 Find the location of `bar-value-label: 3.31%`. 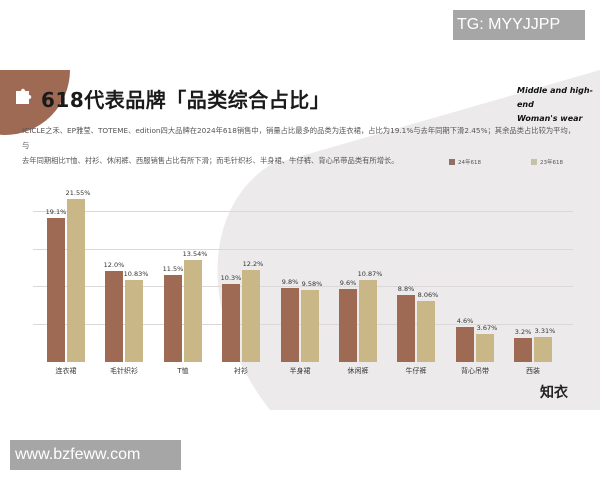

bar-value-label: 3.31% is located at coordinates (545, 330).